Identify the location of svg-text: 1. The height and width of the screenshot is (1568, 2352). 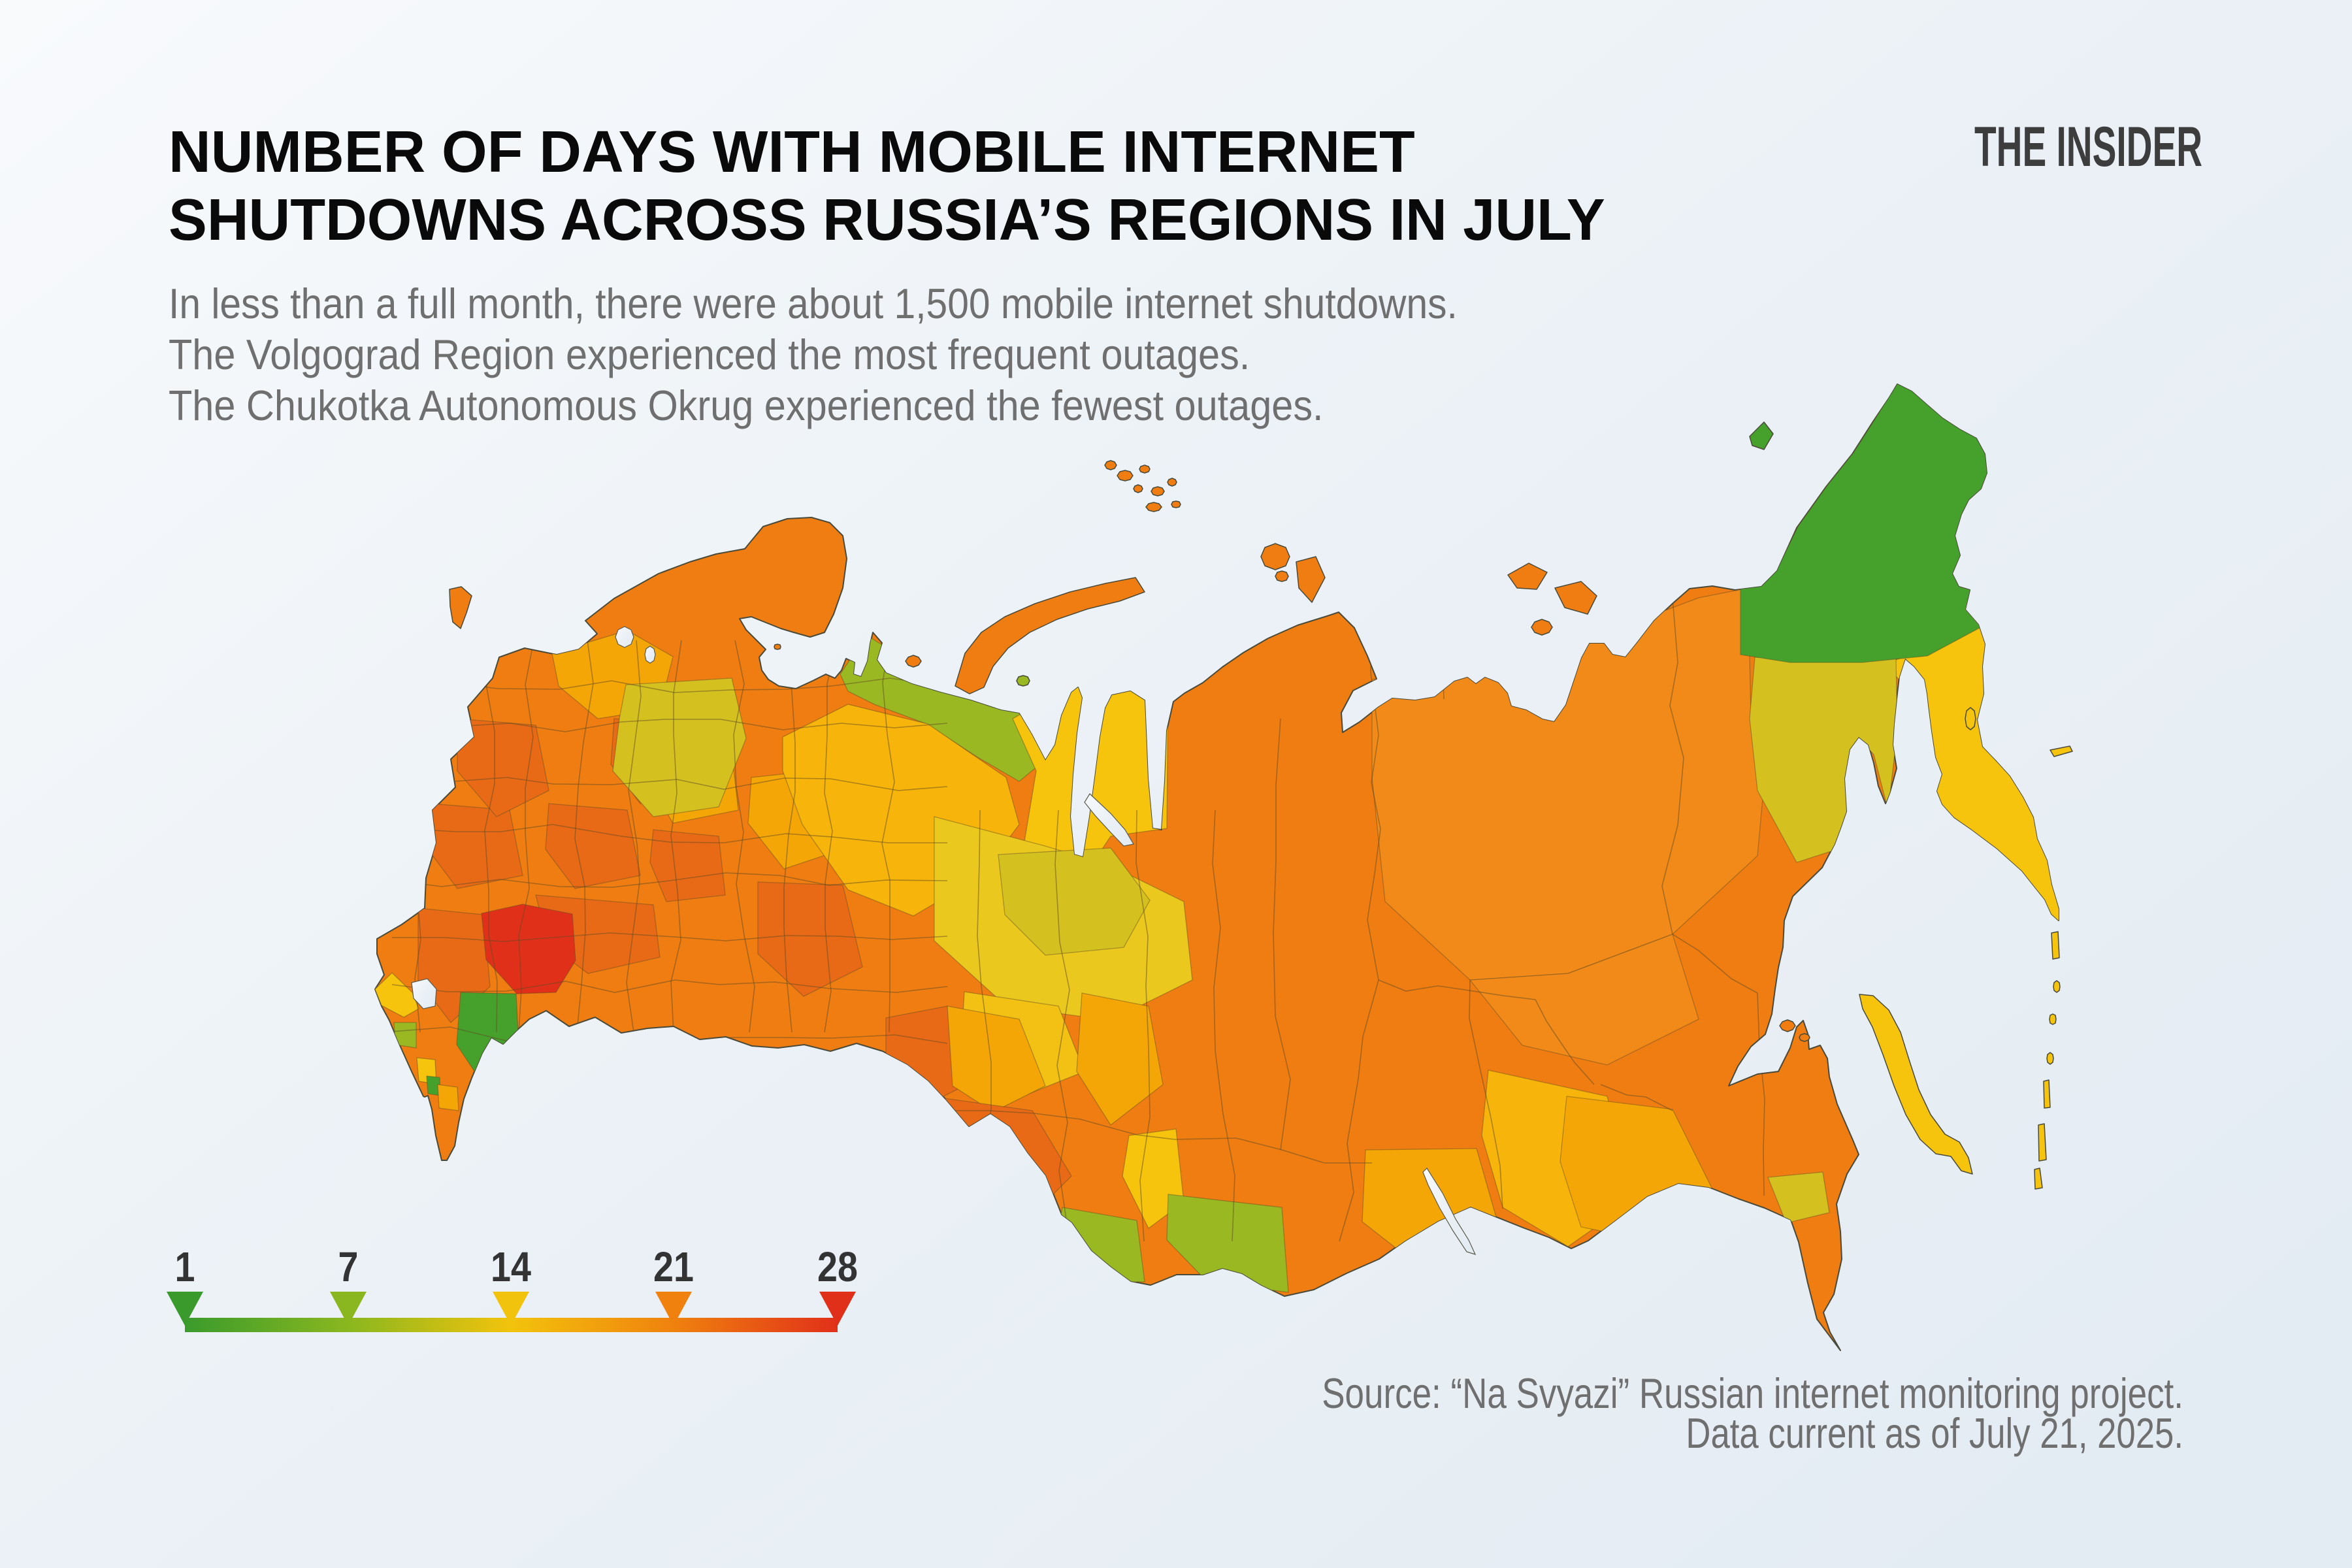
(185, 1266).